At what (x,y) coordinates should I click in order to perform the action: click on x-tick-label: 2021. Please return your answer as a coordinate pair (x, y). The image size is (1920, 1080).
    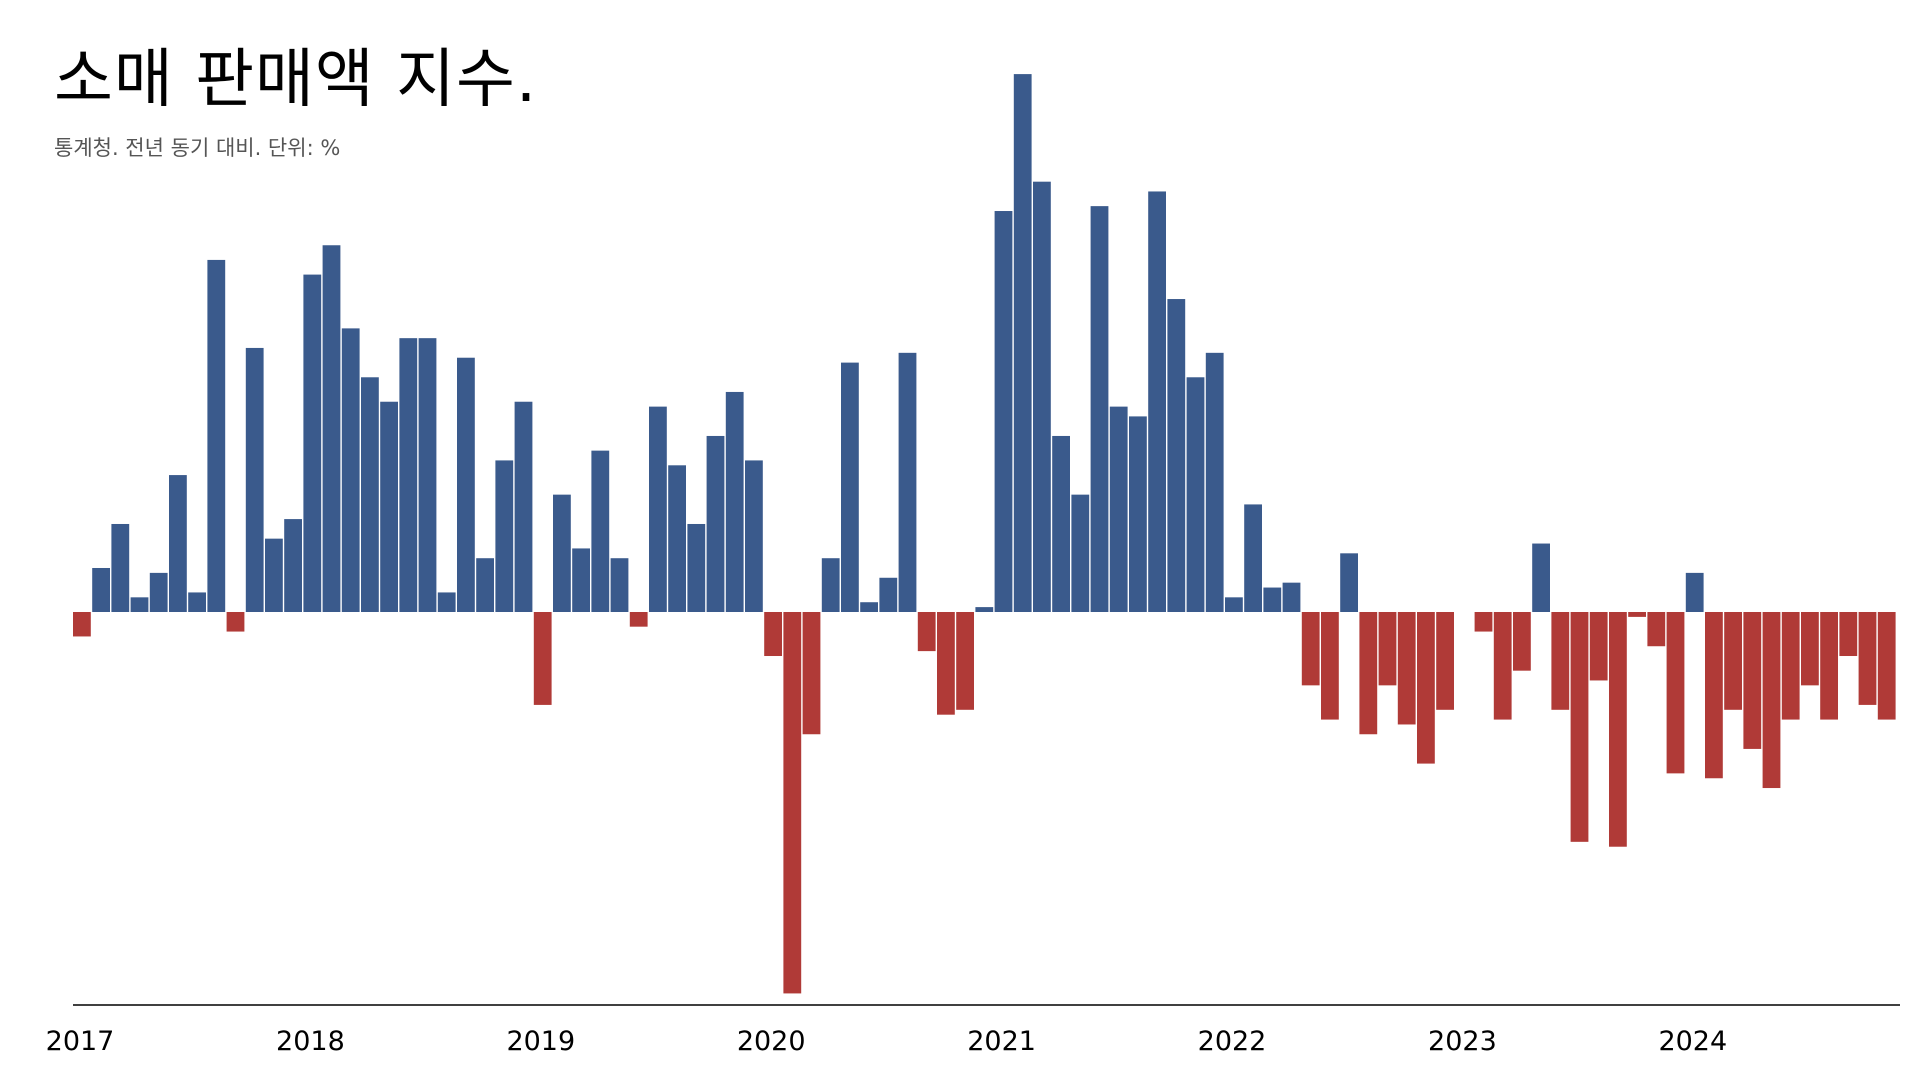
    Looking at the image, I should click on (1001, 1041).